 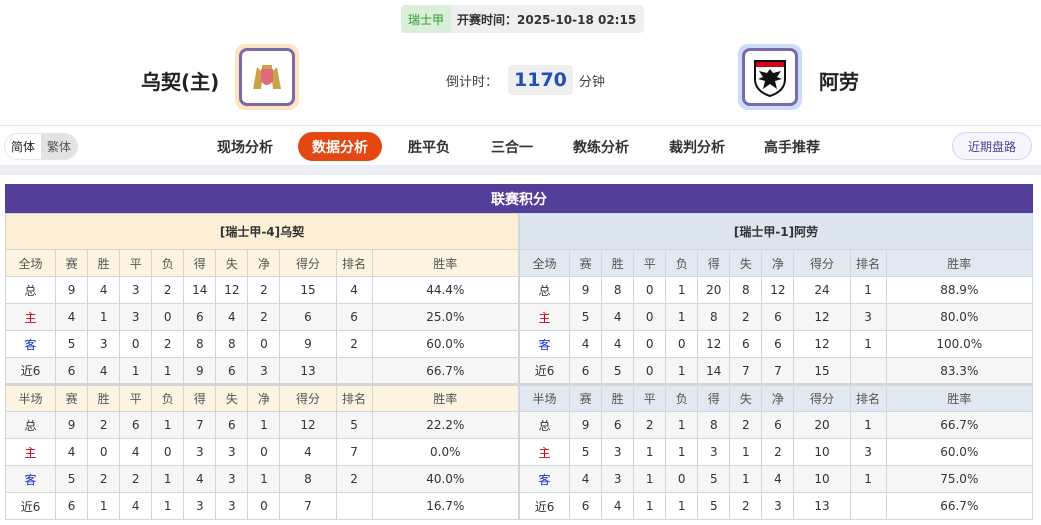 What do you see at coordinates (778, 263) in the screenshot?
I see `column-header-goal-diff: 净` at bounding box center [778, 263].